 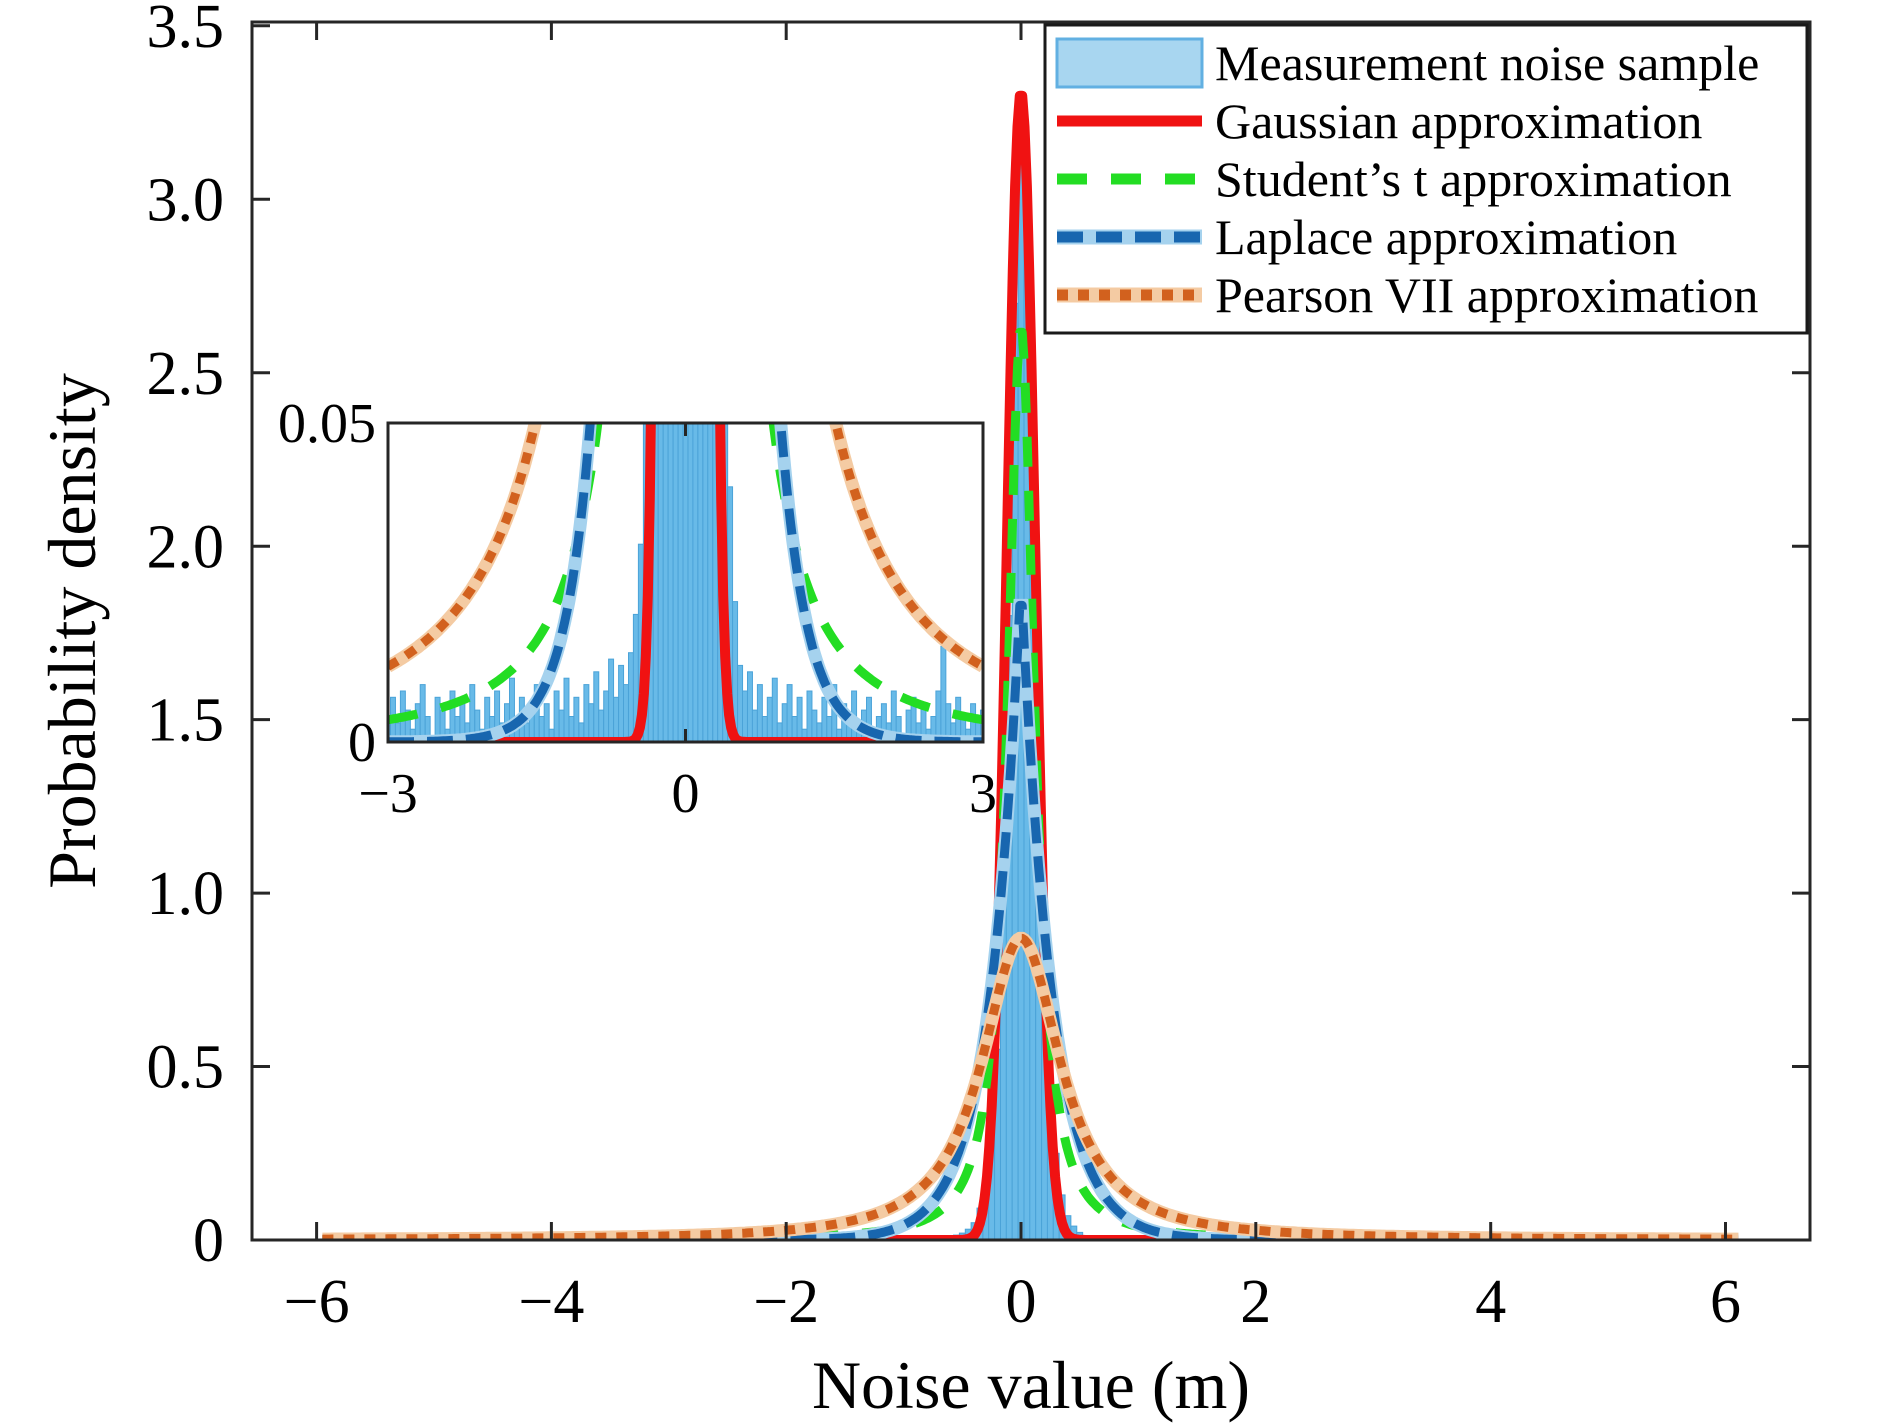 I want to click on inset-plot: −3 0 300.05, so click(x=637, y=609).